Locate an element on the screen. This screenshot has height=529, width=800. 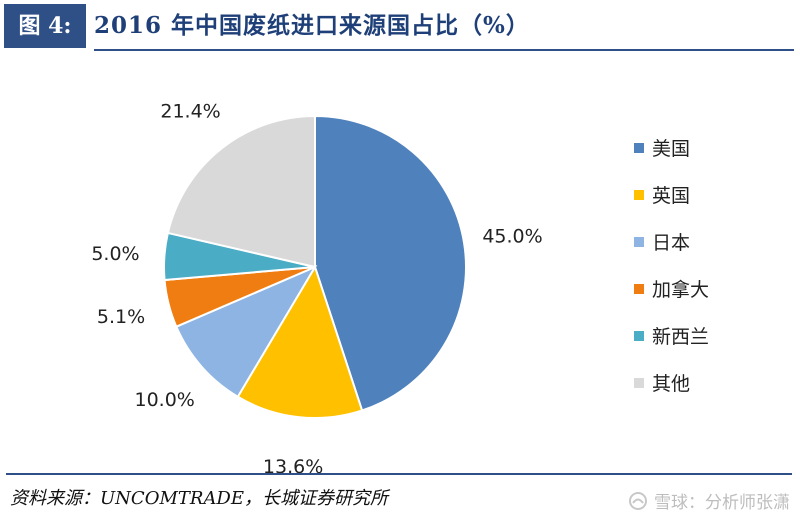
slice-5-data-label: 5.0% is located at coordinates (115, 254).